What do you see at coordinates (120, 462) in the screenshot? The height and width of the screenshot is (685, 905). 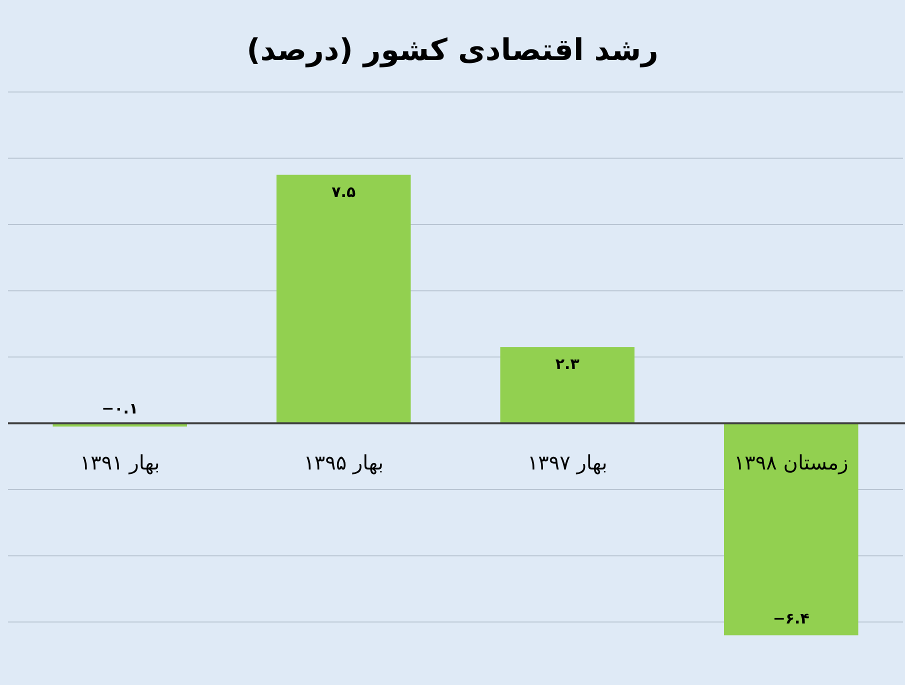 I see `x-tick-label: بهار ۱۳۹۱` at bounding box center [120, 462].